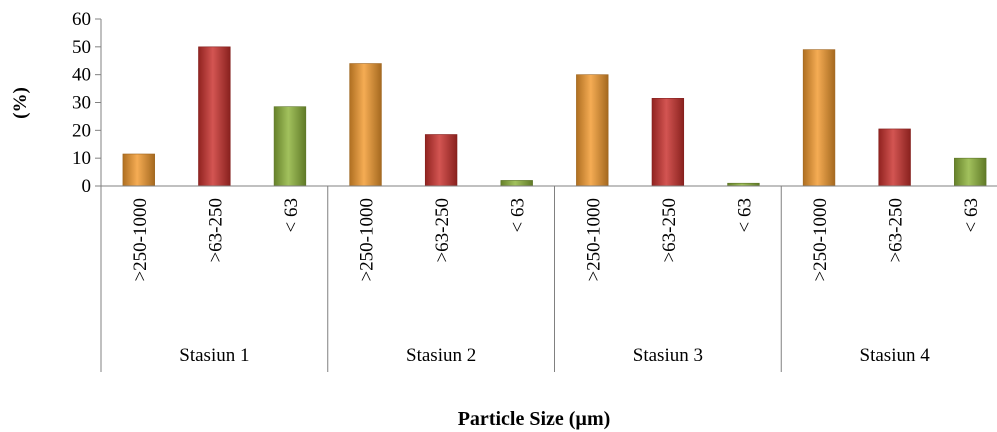 This screenshot has width=997, height=432. What do you see at coordinates (81, 75) in the screenshot?
I see `y-tick-label: 40` at bounding box center [81, 75].